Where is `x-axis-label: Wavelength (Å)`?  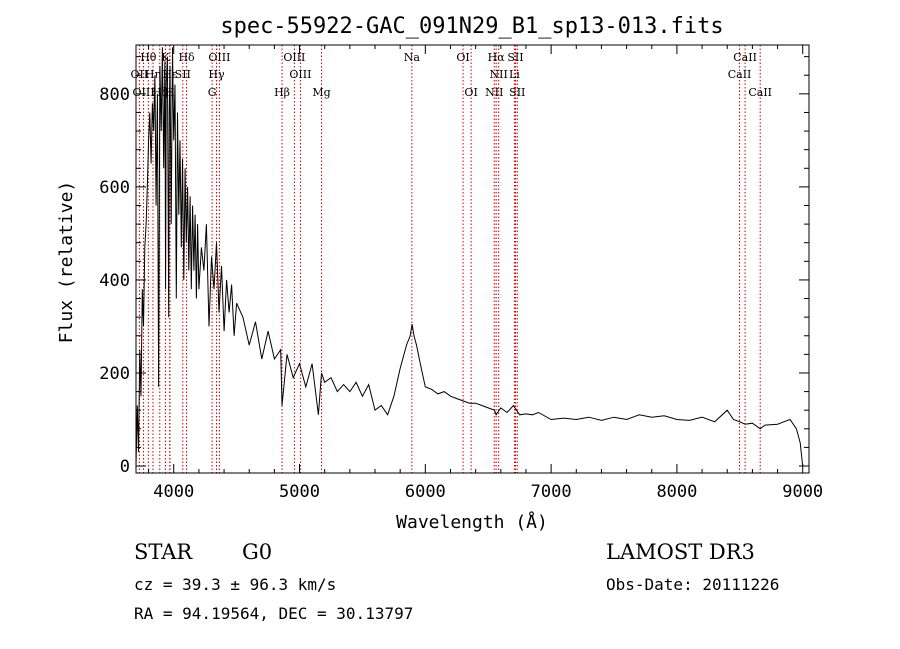 x-axis-label: Wavelength (Å) is located at coordinates (472, 522).